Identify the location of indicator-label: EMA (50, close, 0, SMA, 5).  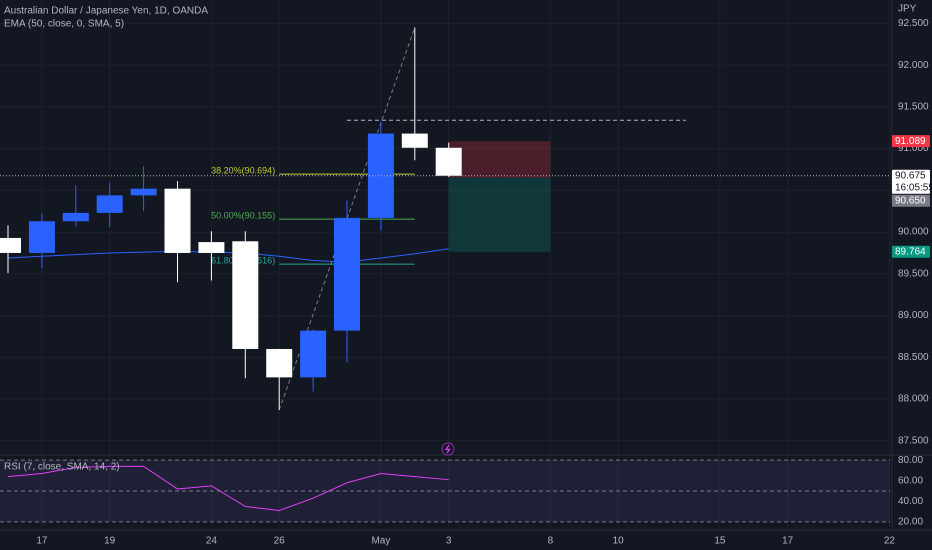
(64, 24).